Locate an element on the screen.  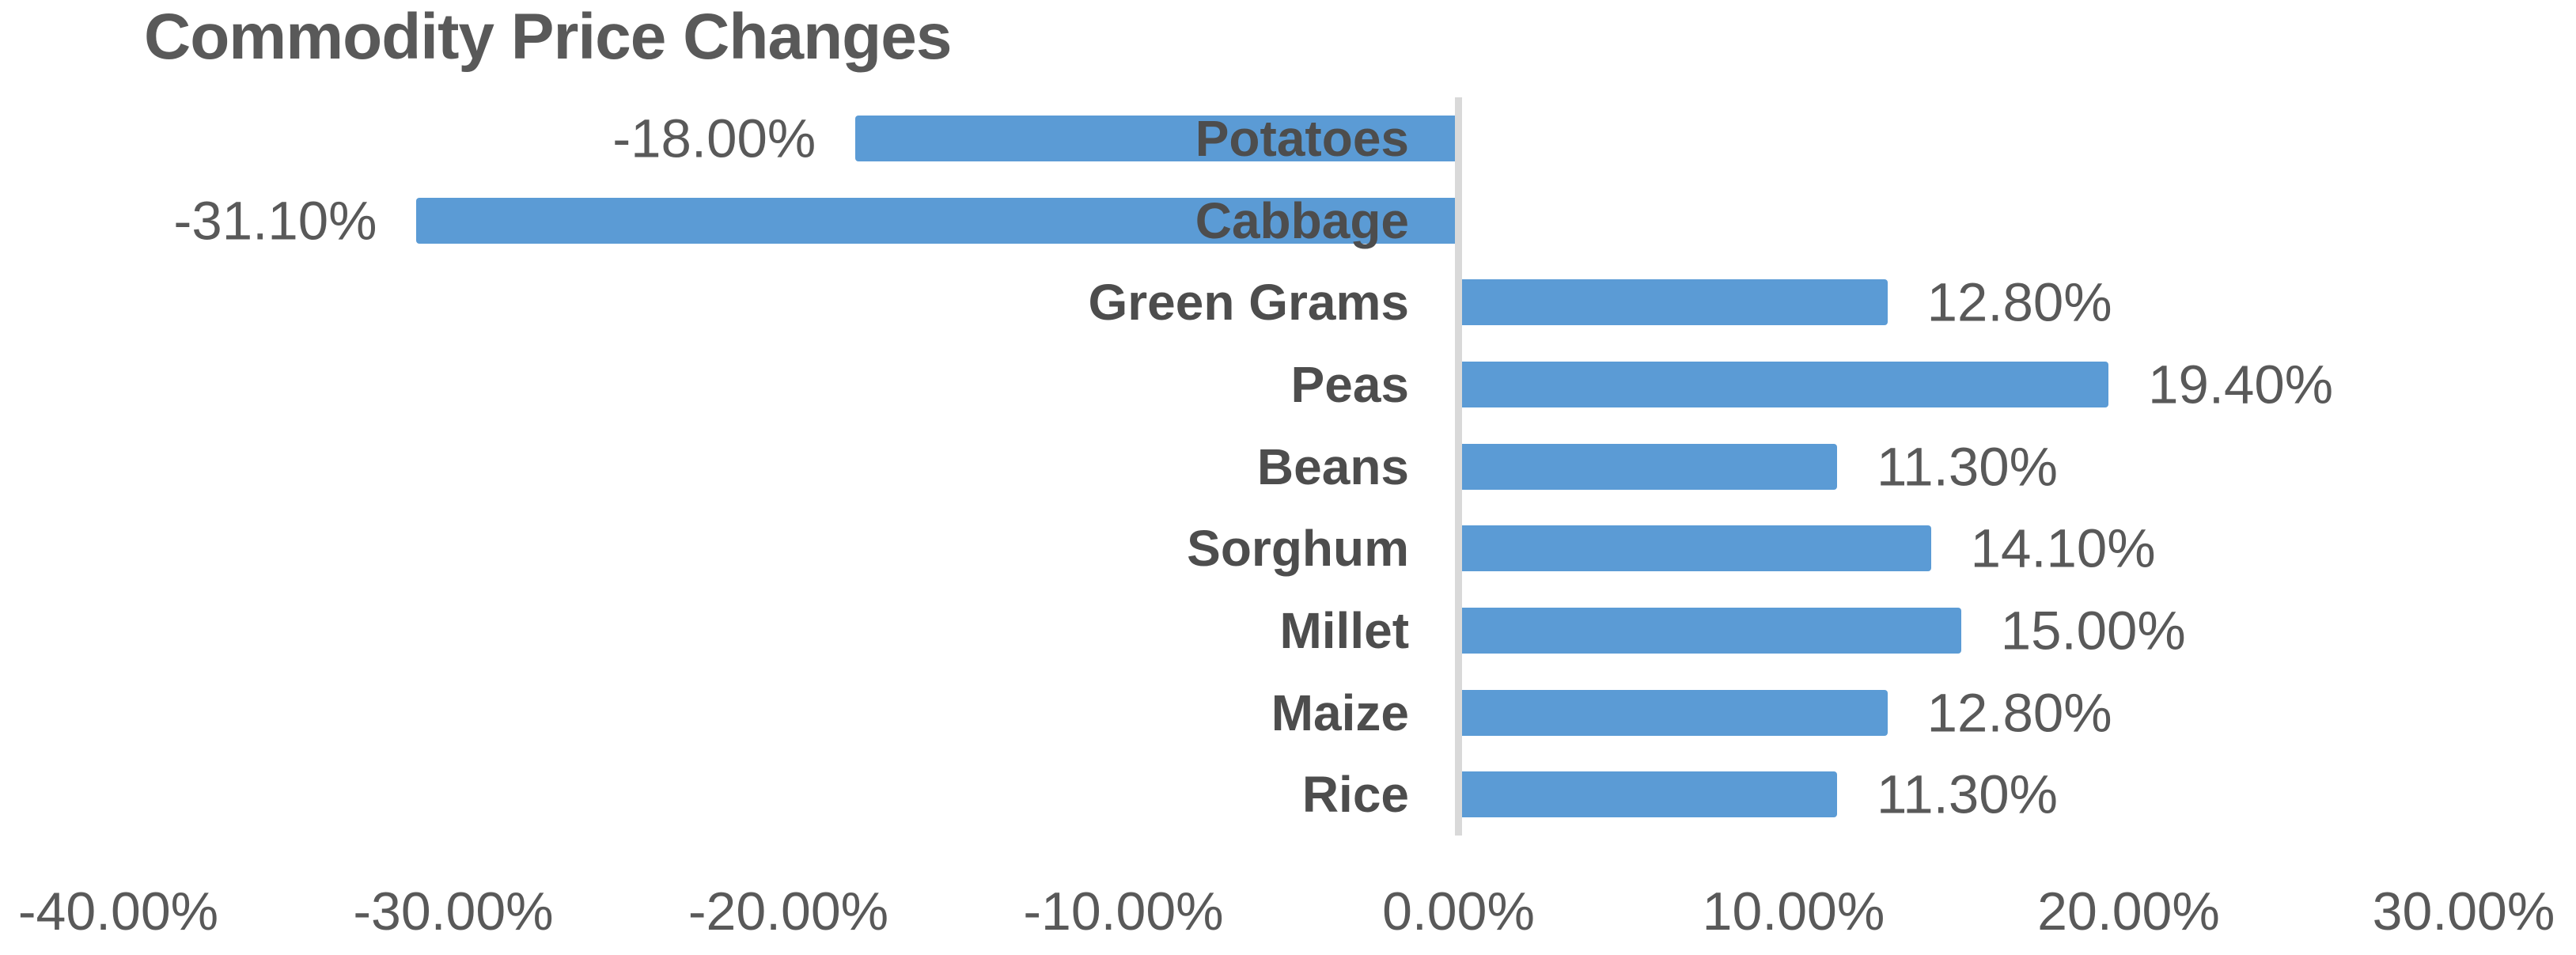
x-tick-label: -40.00% is located at coordinates (118, 912).